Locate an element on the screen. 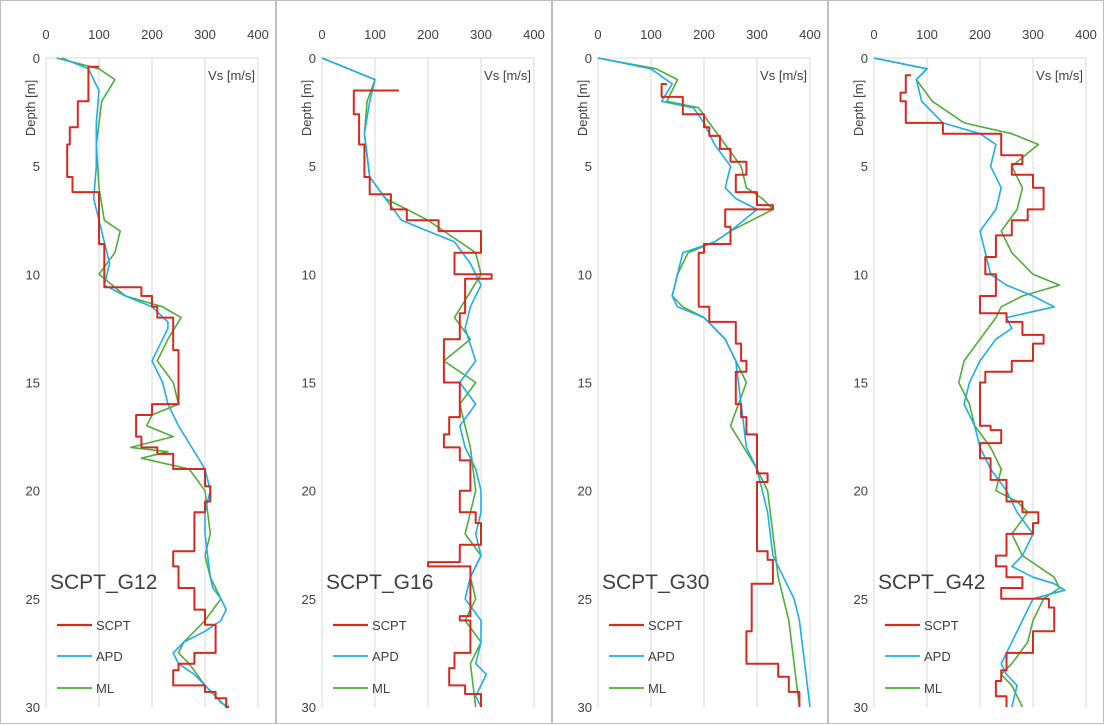  series-apd-line is located at coordinates (404, 382).